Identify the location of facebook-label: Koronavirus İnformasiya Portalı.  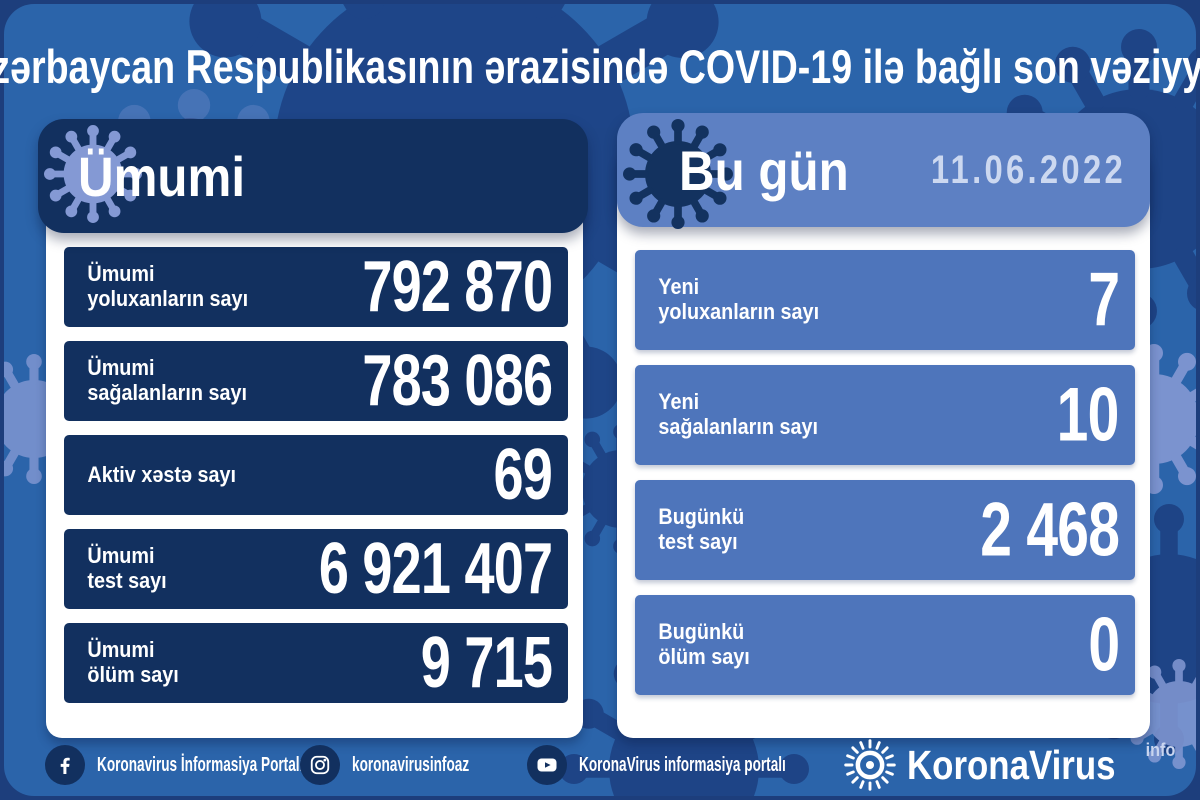
(200, 764).